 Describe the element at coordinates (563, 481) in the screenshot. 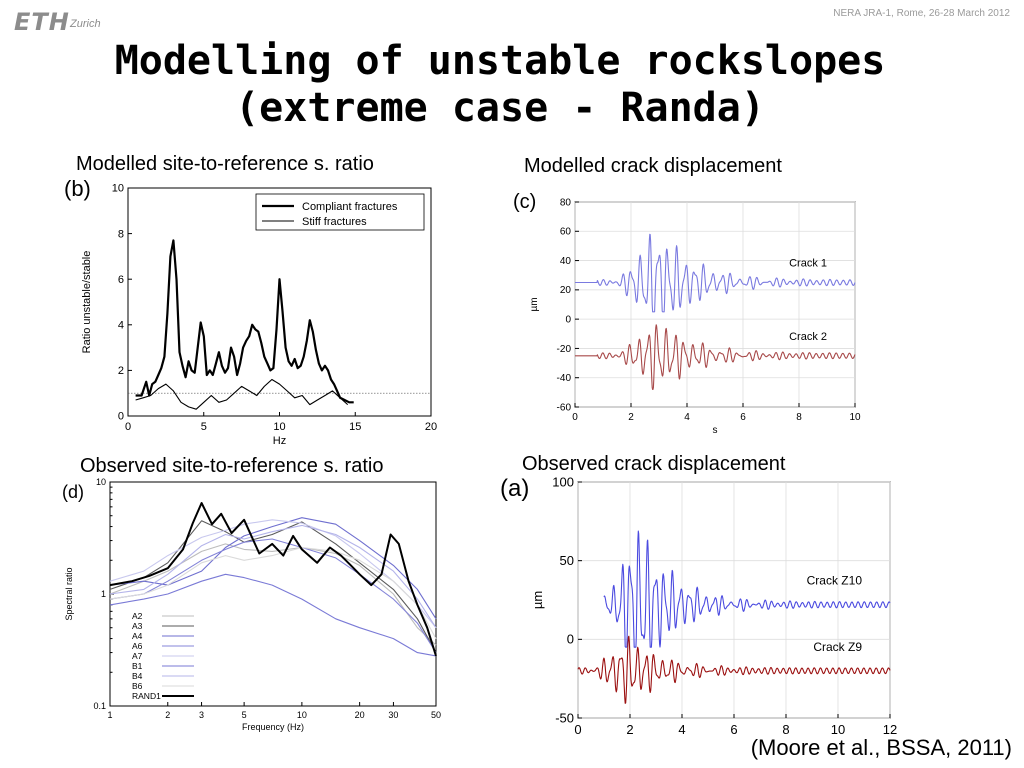

I see `y-tick-label: 100` at that location.